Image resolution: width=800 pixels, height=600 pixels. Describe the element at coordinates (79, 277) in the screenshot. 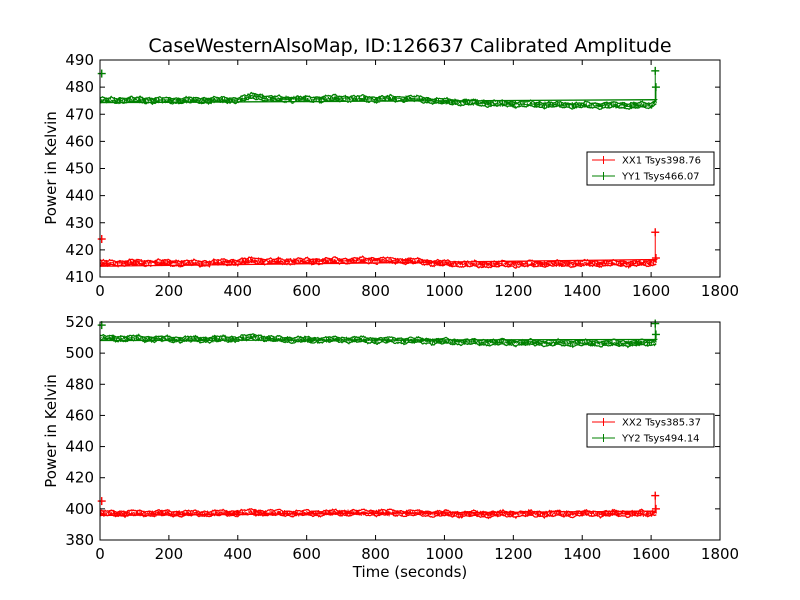

I see `y-tick-label: 410` at that location.